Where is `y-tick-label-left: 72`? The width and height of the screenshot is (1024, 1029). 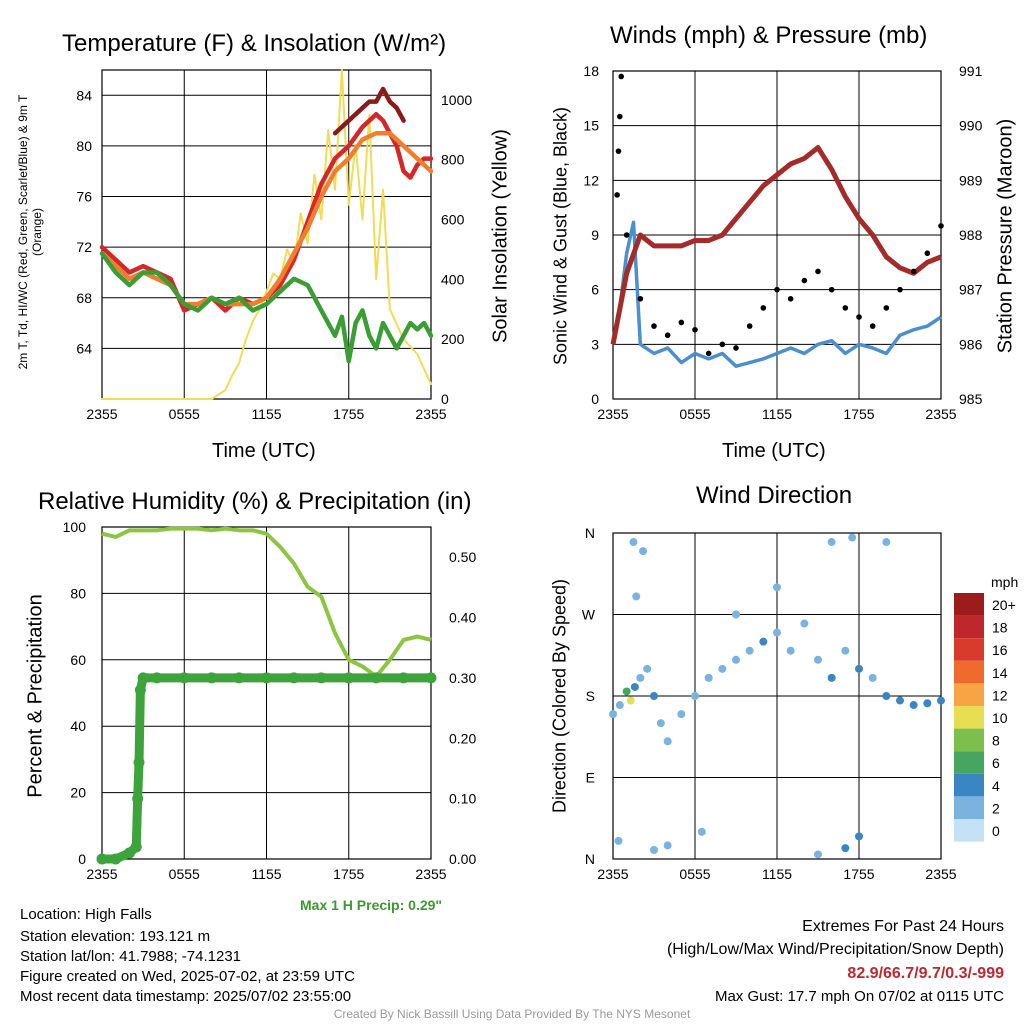 y-tick-label-left: 72 is located at coordinates (84, 247).